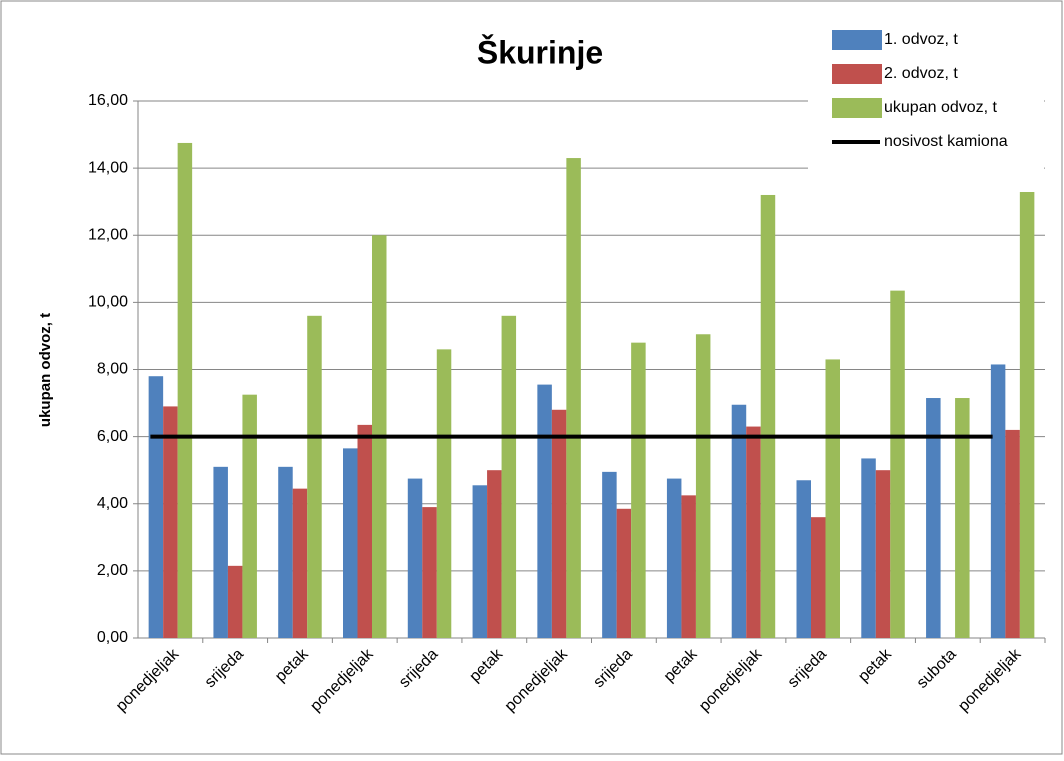  Describe the element at coordinates (108, 302) in the screenshot. I see `y-tick-label: 10,00` at that location.